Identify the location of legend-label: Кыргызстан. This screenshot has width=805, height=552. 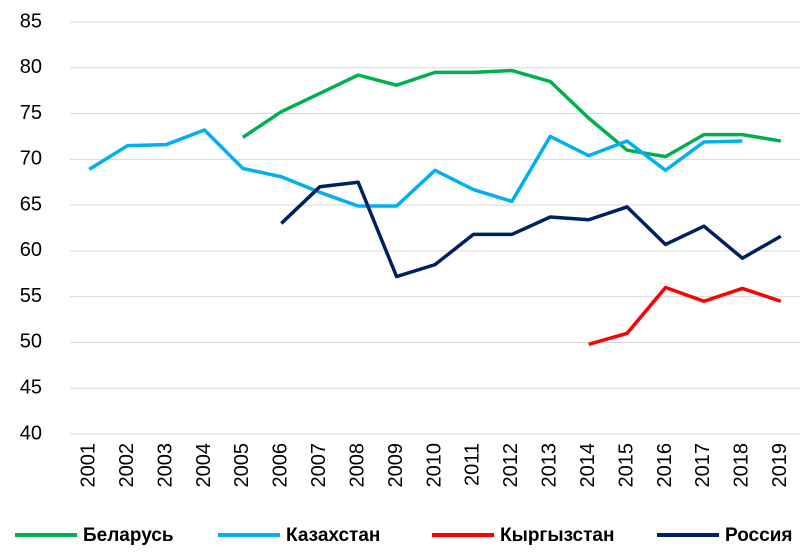
(557, 535).